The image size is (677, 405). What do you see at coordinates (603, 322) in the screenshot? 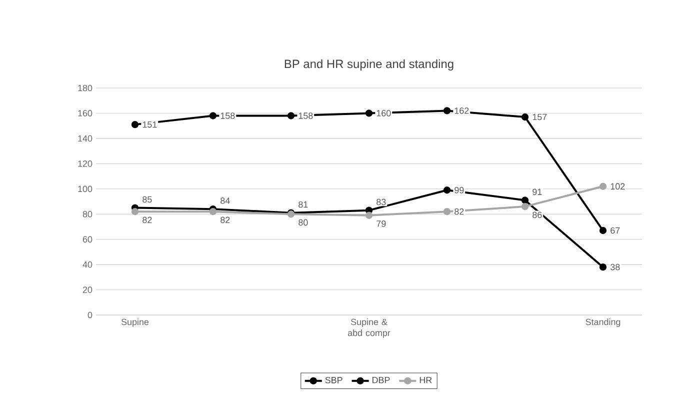
I see `x-tick-label: Standing` at bounding box center [603, 322].